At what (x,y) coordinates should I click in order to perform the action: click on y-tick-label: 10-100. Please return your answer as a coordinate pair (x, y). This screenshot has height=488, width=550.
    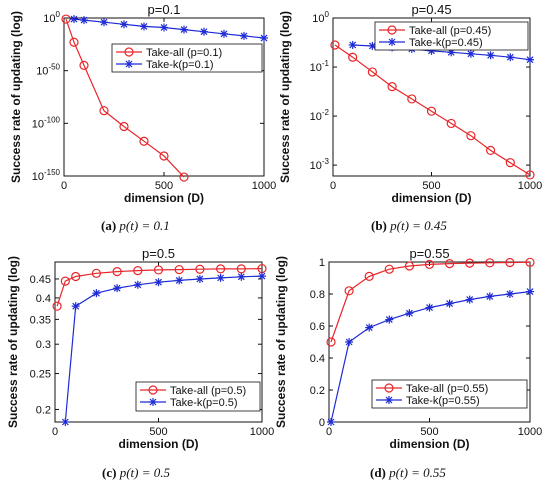
    Looking at the image, I should click on (46, 122).